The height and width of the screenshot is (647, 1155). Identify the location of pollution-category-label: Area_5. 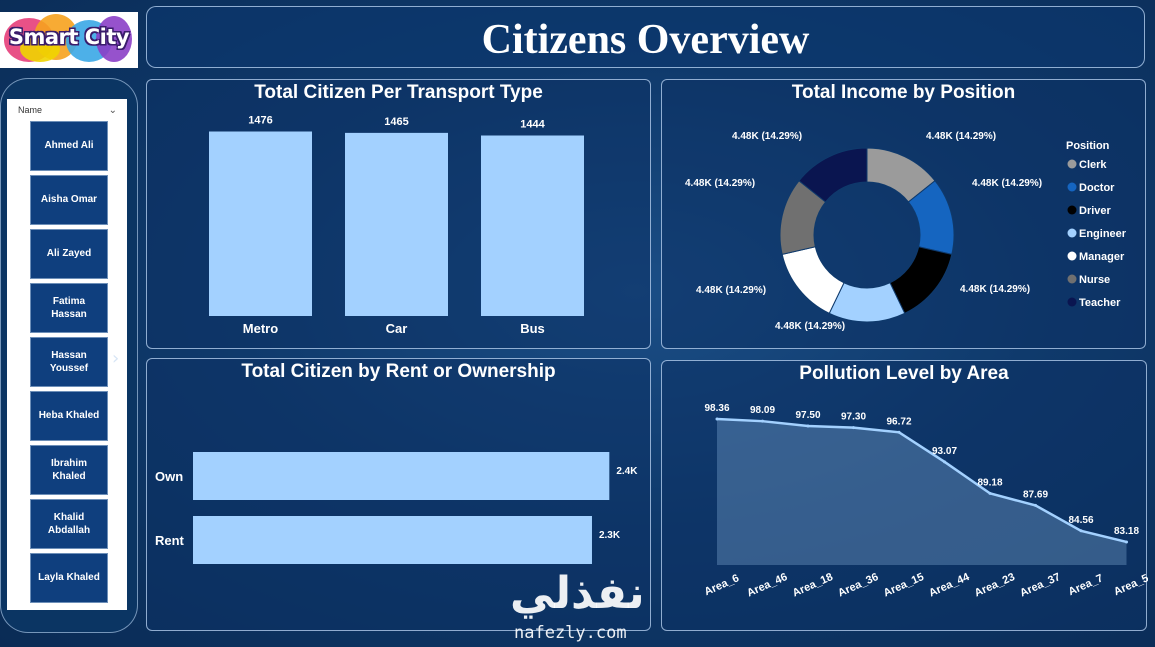
(1130, 585).